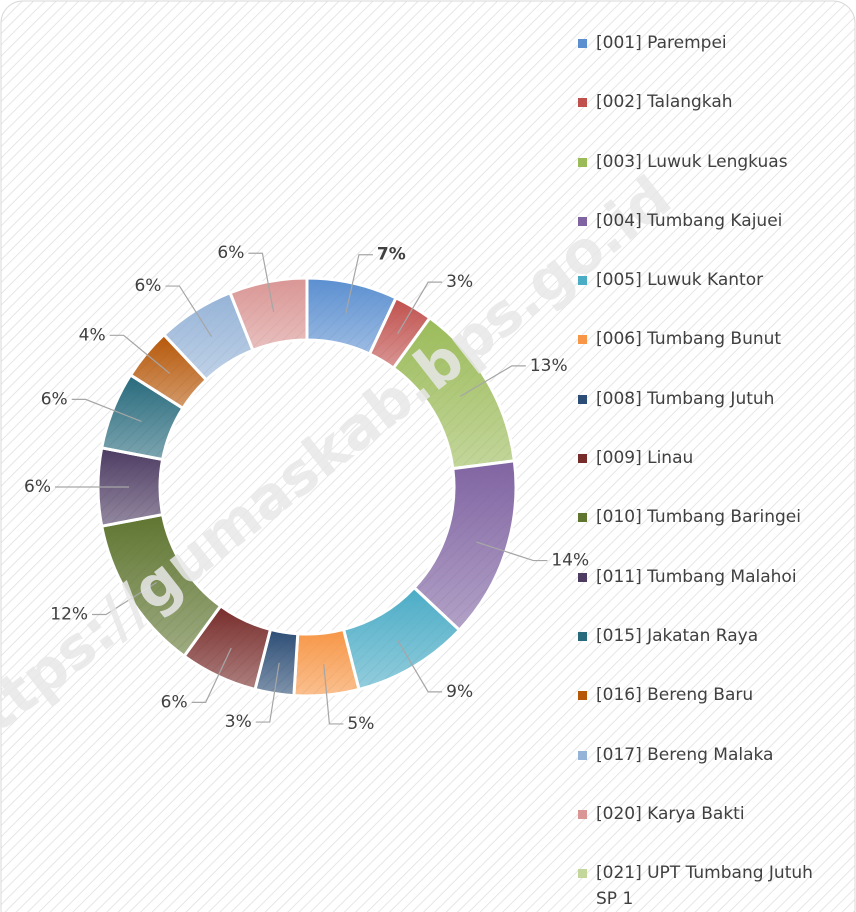 The width and height of the screenshot is (856, 912). What do you see at coordinates (698, 517) in the screenshot?
I see `legend-label: [010] Tumbang Baringei` at bounding box center [698, 517].